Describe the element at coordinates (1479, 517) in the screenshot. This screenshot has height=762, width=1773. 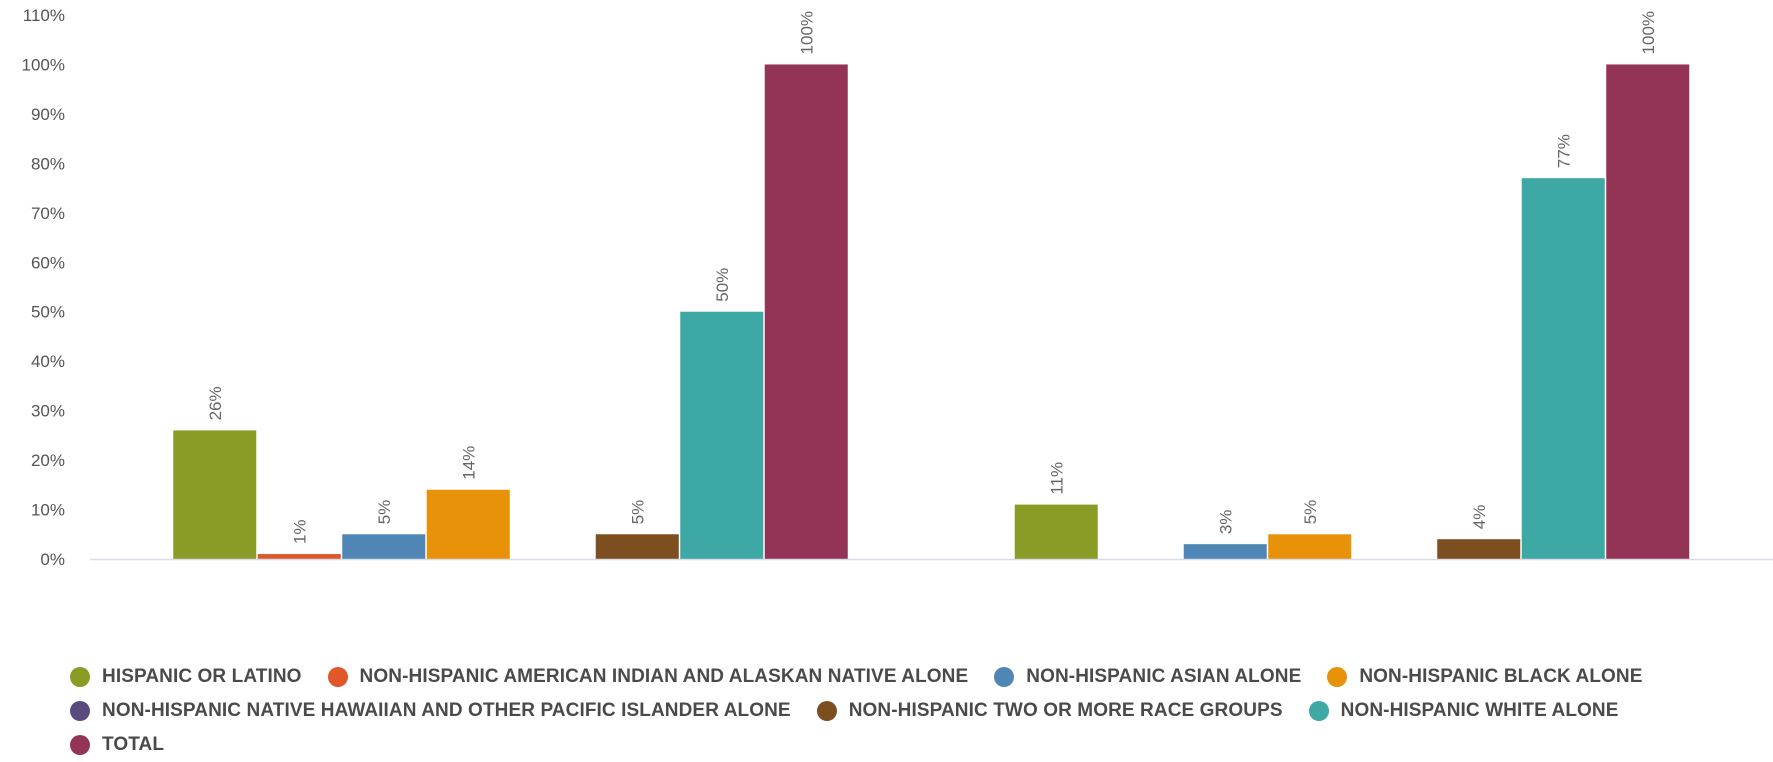
I see `data-label: 4%` at that location.